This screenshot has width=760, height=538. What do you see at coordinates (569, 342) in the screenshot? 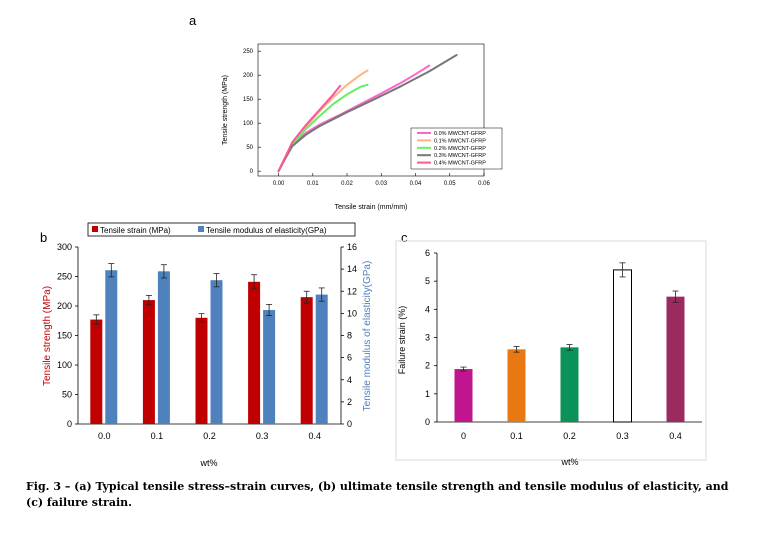
I see `chart-c-bars` at bounding box center [569, 342].